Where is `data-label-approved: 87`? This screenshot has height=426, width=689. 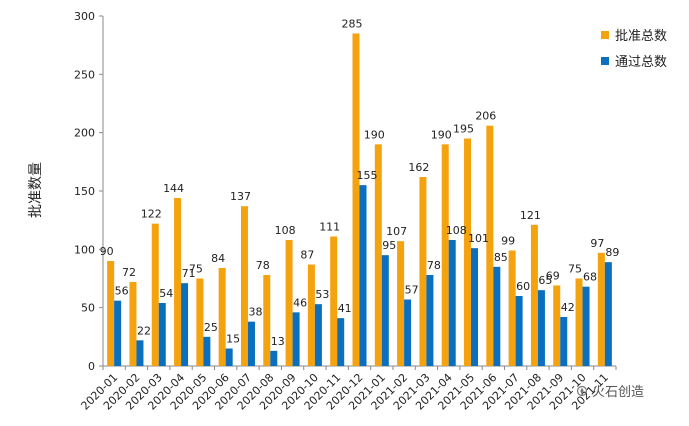 data-label-approved: 87 is located at coordinates (307, 255).